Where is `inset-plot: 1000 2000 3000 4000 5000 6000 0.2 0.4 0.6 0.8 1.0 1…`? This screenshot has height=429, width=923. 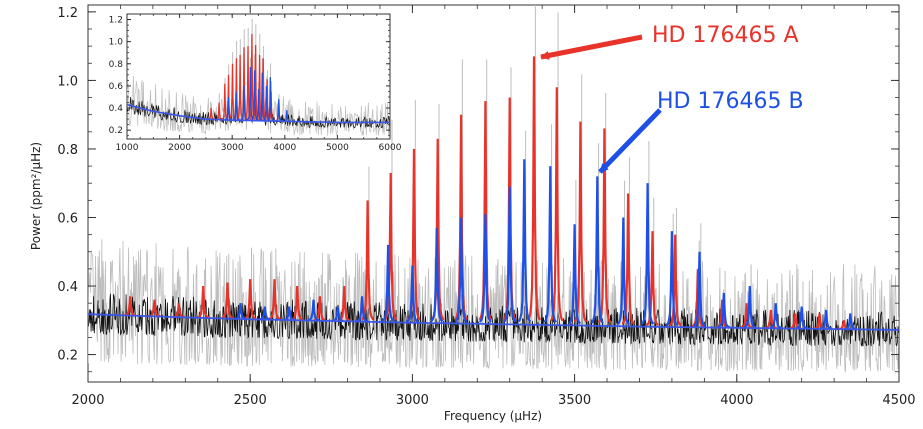
inset-plot: 1000 2000 3000 4000 5000 6000 0.2 0.4 0.6 0.8 1.0 1… is located at coordinates (255, 83).